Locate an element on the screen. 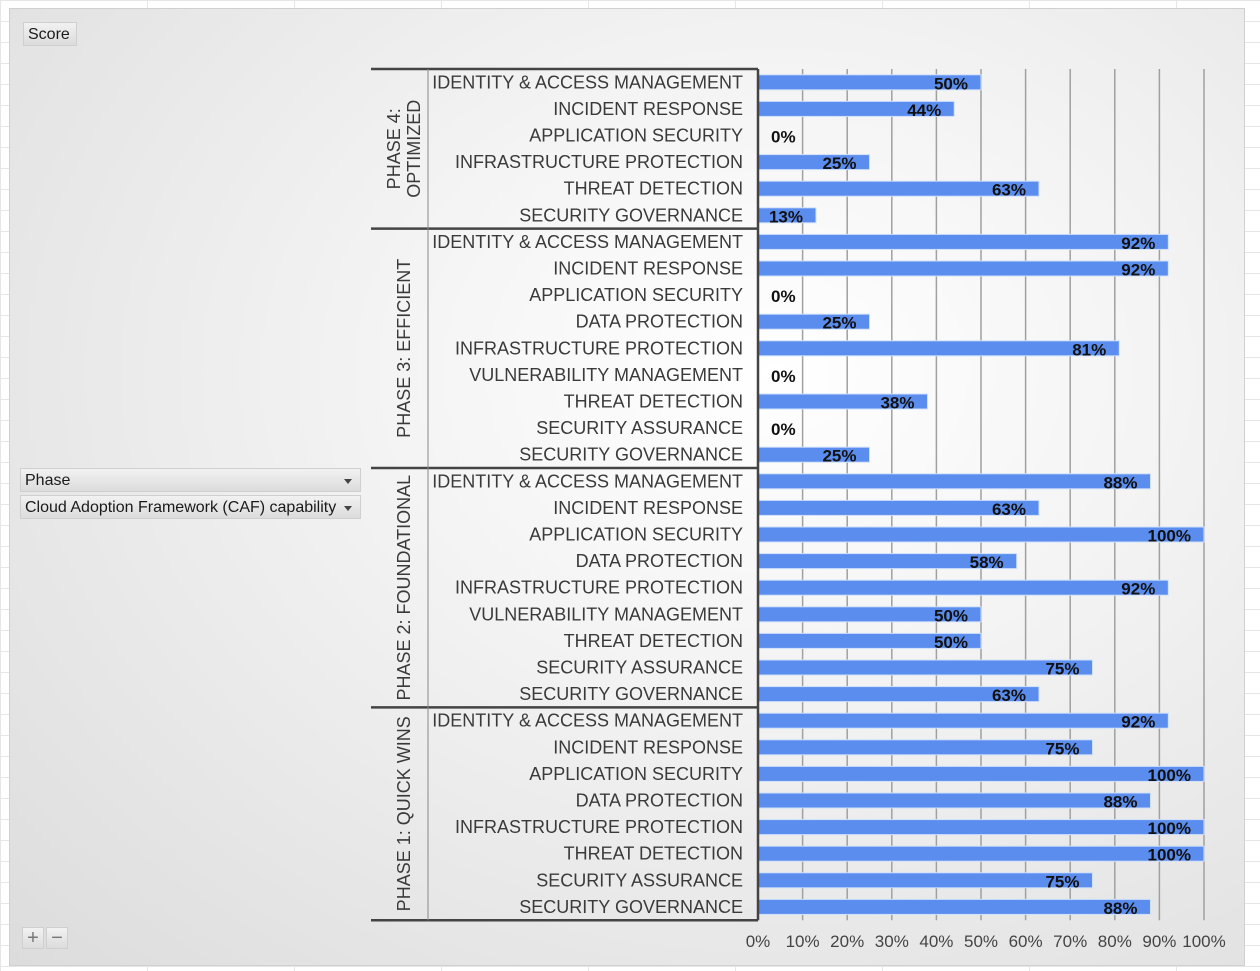 This screenshot has height=971, width=1260. x-tick-label: 40% is located at coordinates (936, 941).